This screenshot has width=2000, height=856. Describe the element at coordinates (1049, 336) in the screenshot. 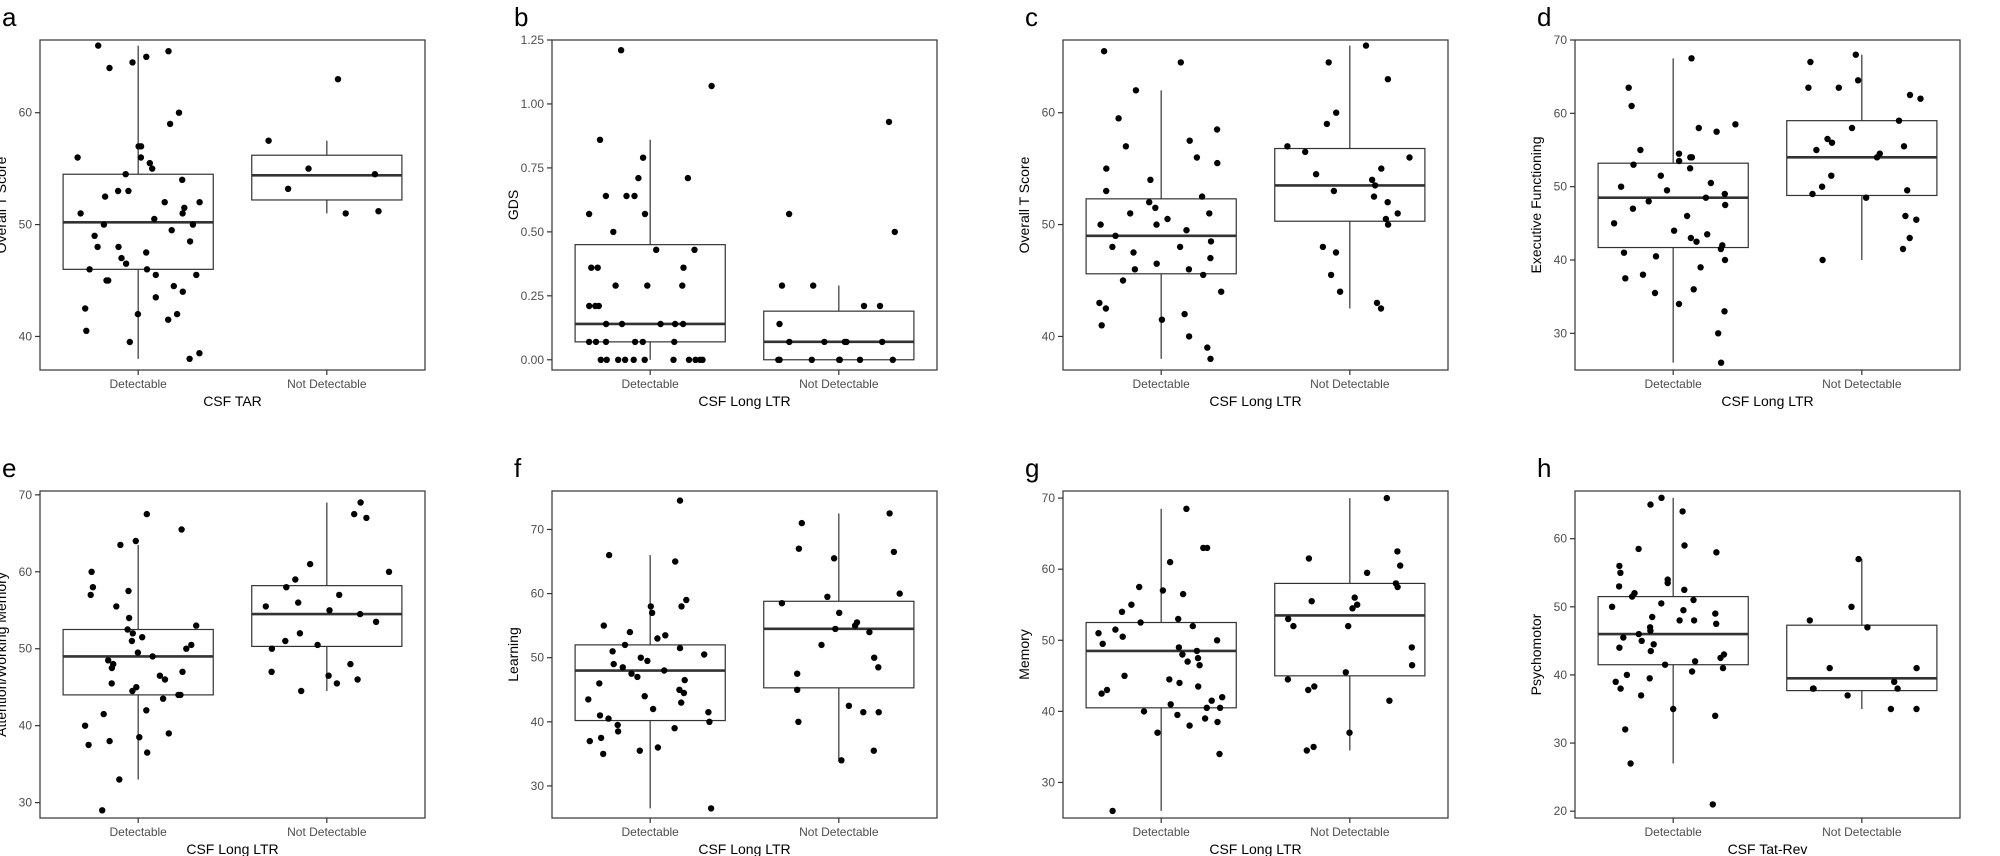

I see `y-tick-label-c: 40` at that location.